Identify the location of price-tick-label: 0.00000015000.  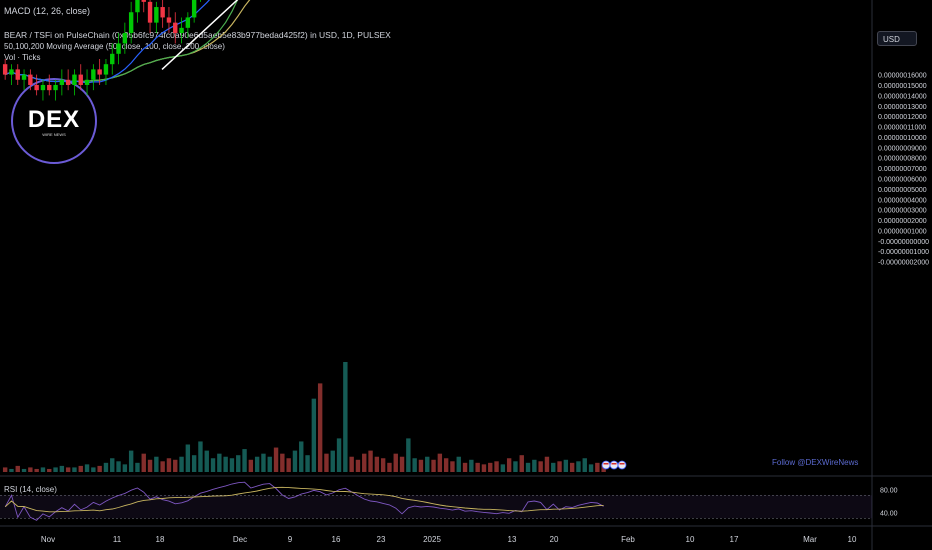
(902, 86).